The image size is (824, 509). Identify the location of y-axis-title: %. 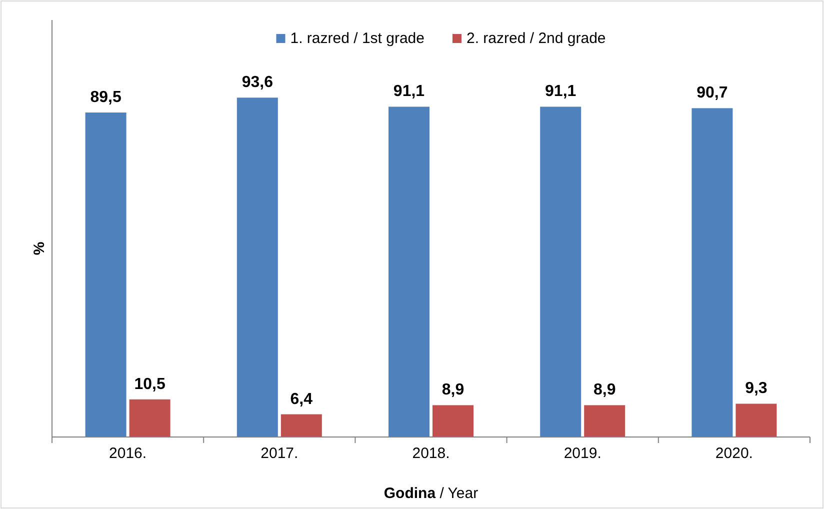
(39, 249).